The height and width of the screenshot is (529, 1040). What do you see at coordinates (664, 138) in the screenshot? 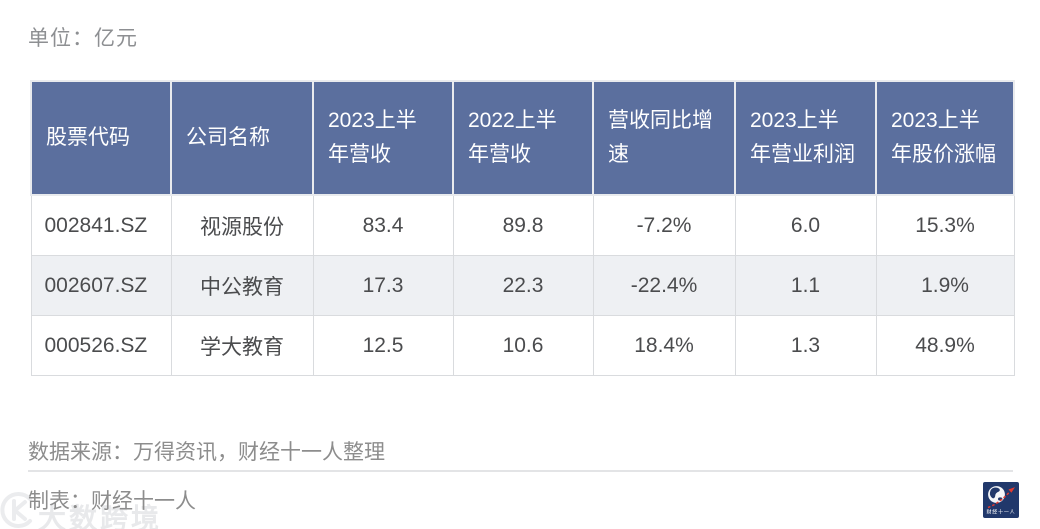
I see `header-cell-yoy-growth: 营收同比增 速` at bounding box center [664, 138].